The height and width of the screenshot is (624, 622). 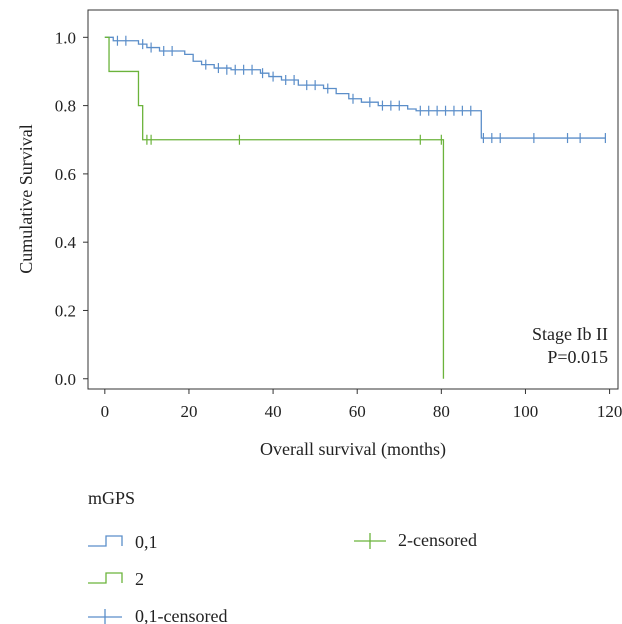 What do you see at coordinates (188, 411) in the screenshot?
I see `x-tick-label: 20` at bounding box center [188, 411].